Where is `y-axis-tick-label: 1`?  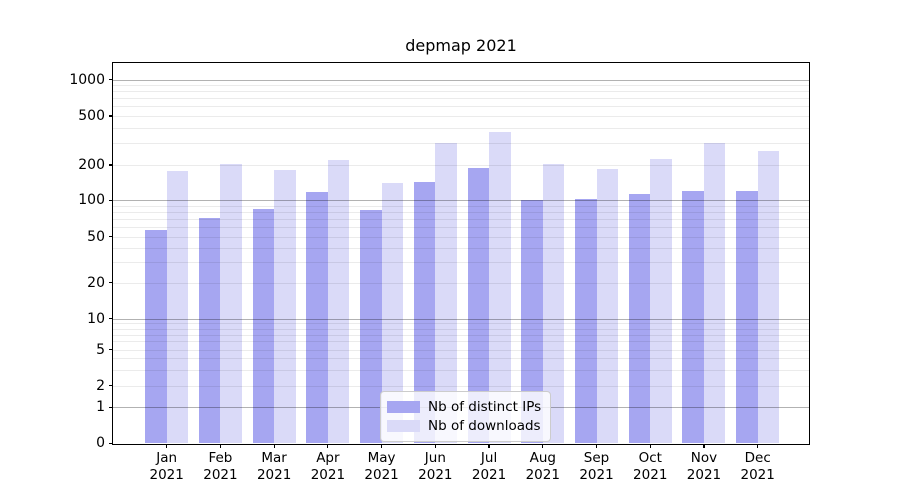
y-axis-tick-label: 1 is located at coordinates (100, 407).